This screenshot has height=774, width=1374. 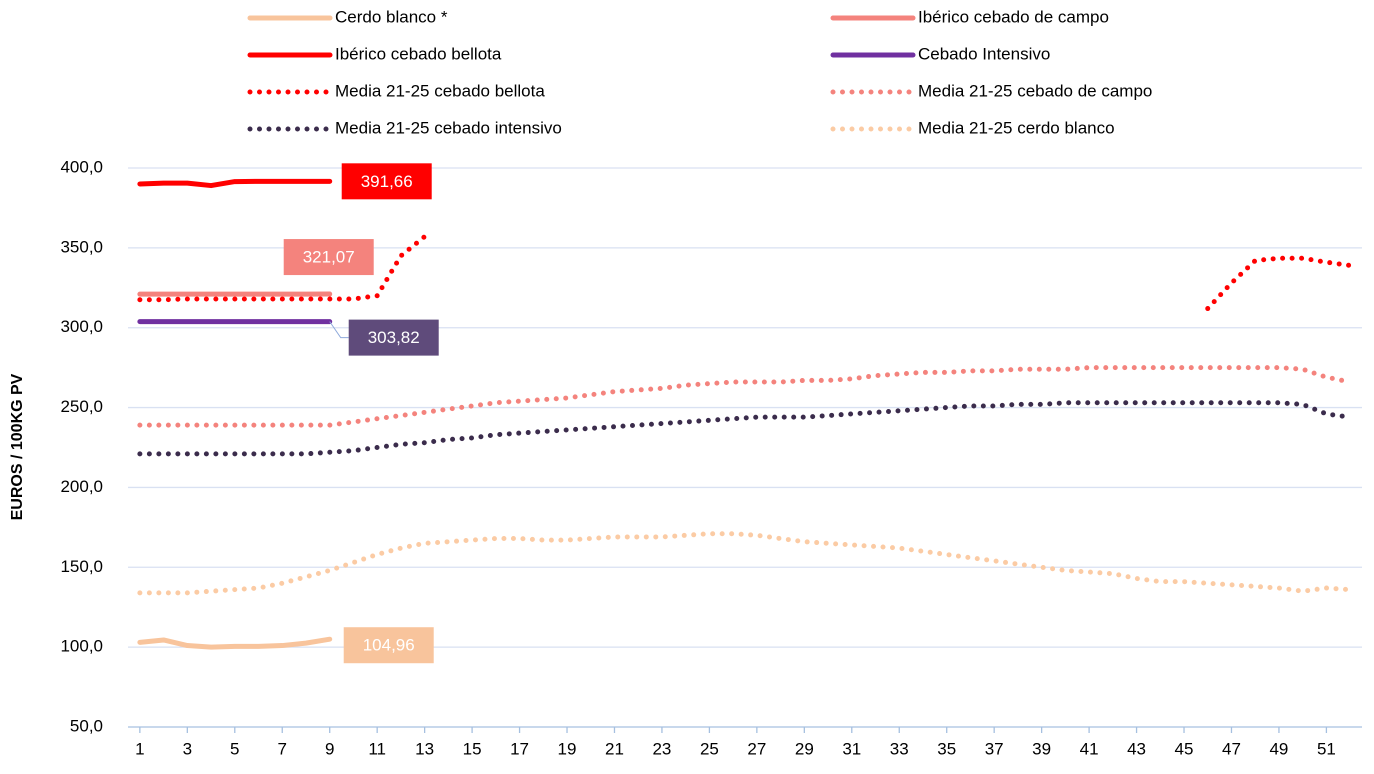 I want to click on leader-line, so click(x=339, y=330).